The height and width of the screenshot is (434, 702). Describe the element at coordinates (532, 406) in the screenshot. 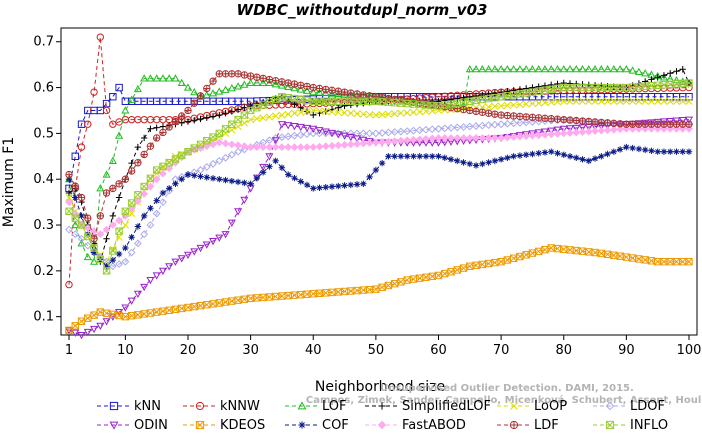

I see `legend-item-loop: LoOP` at that location.